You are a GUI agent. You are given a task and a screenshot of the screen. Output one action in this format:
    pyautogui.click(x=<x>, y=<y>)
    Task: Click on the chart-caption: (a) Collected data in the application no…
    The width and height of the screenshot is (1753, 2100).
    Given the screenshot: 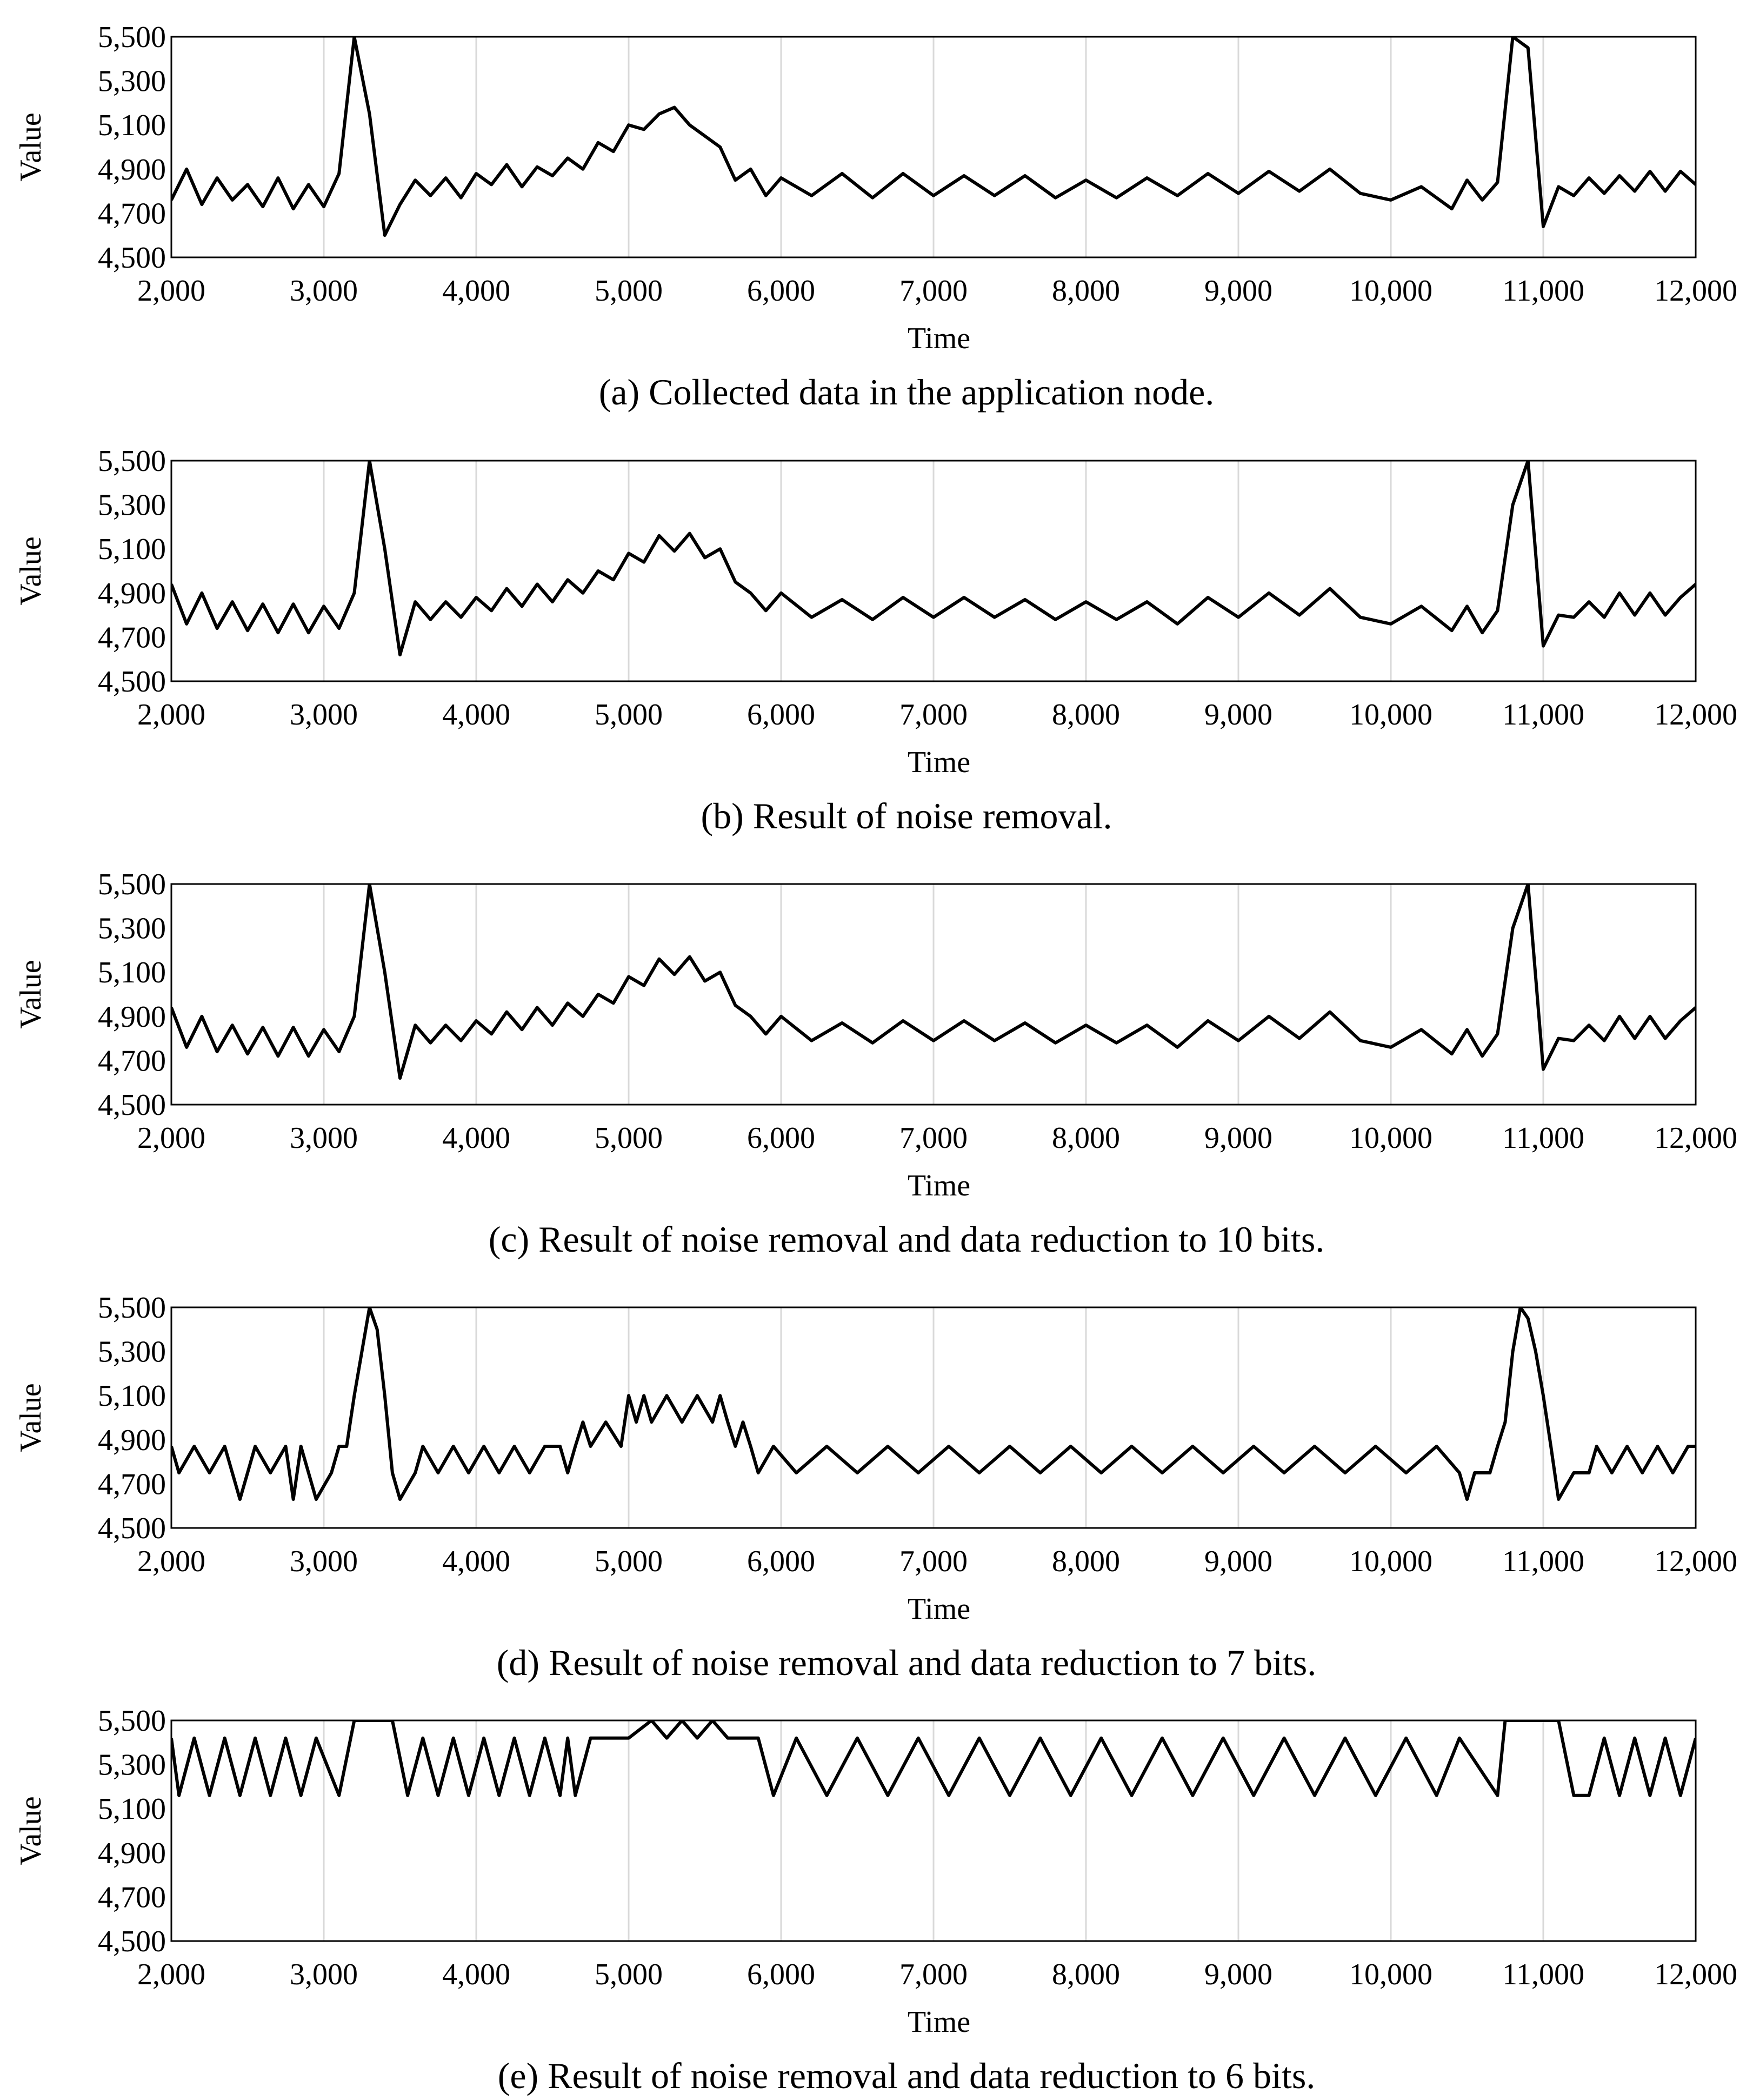 What is the action you would take?
    pyautogui.click(x=907, y=392)
    